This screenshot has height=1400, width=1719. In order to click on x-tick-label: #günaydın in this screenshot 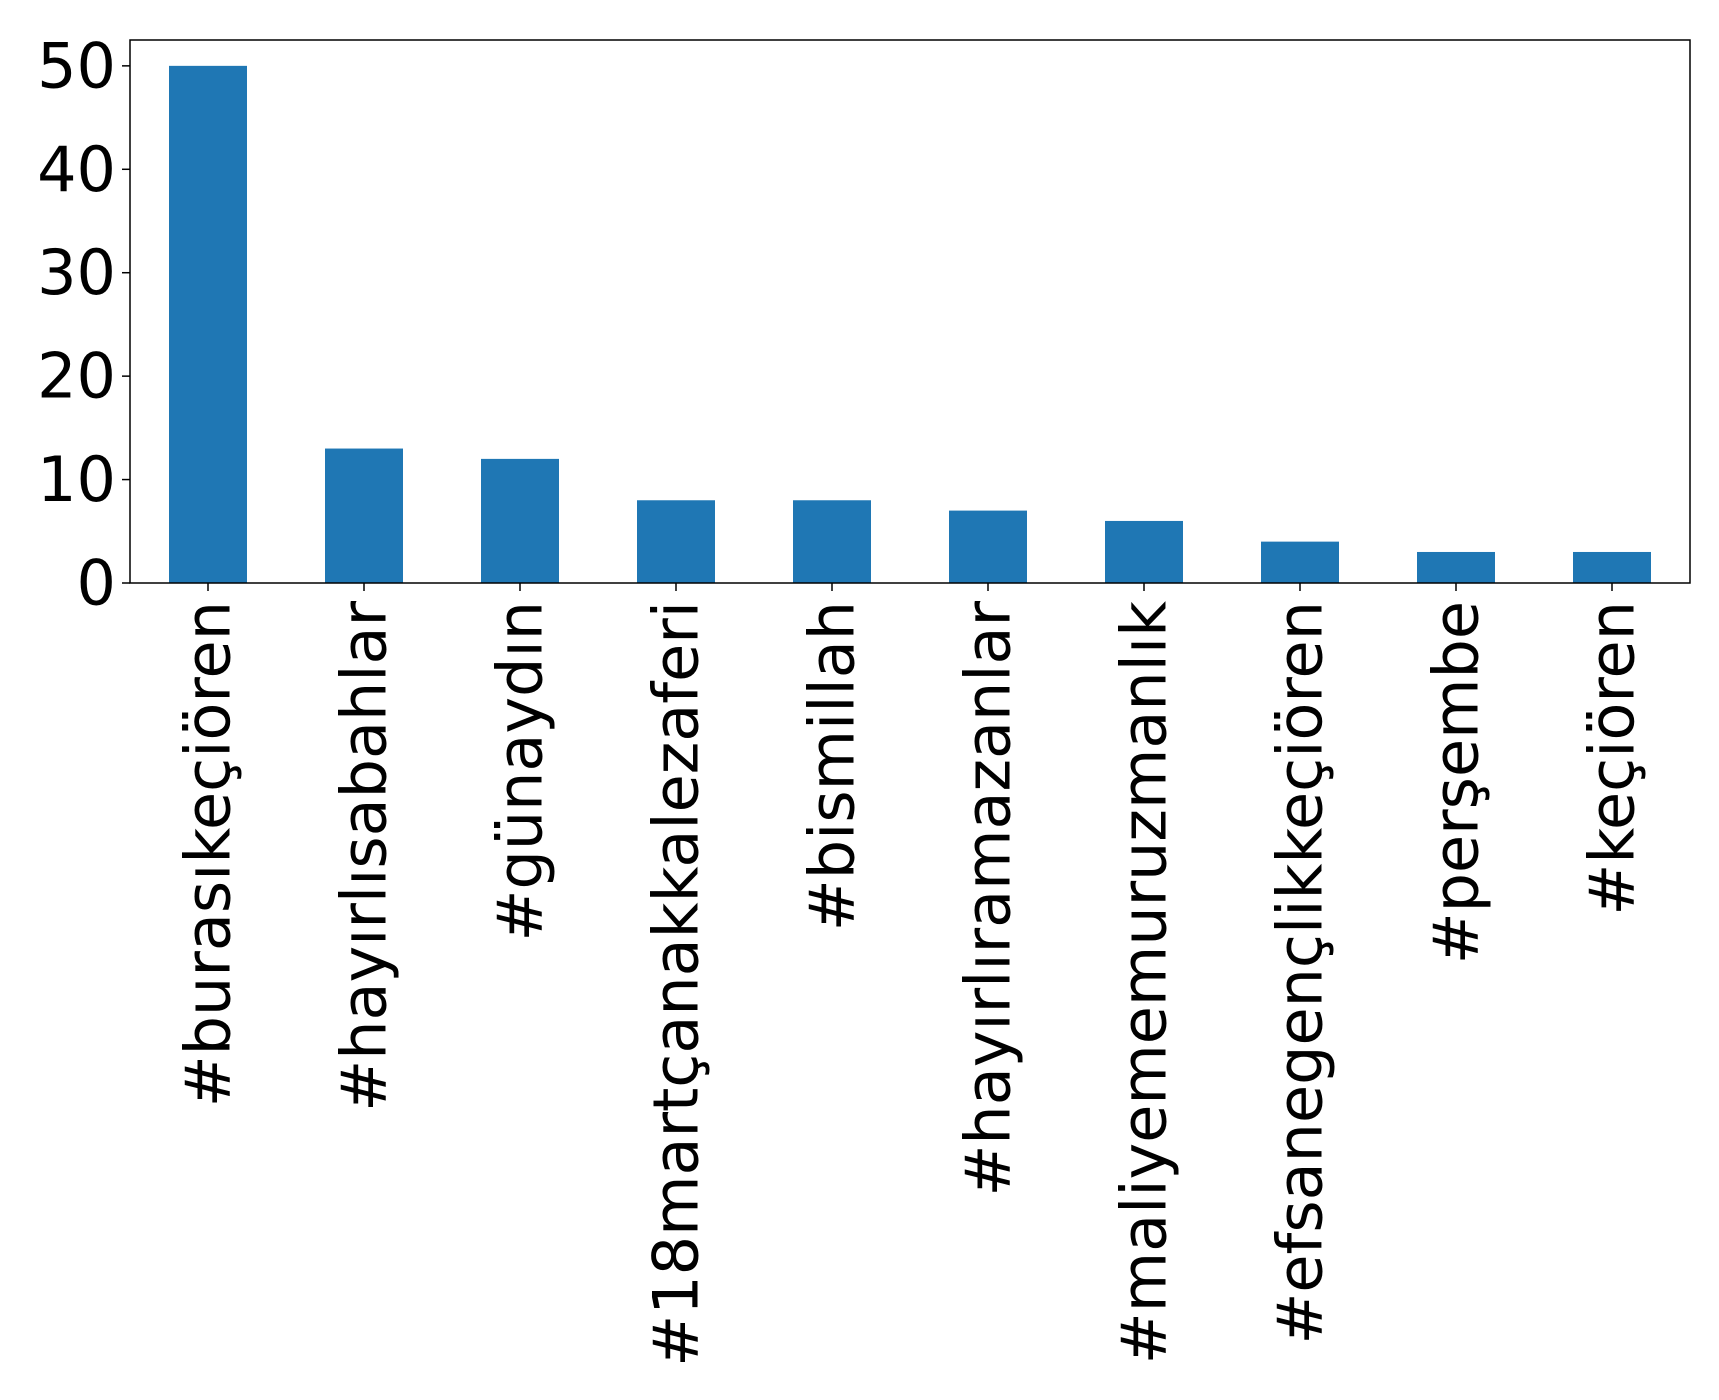, I will do `click(520, 771)`.